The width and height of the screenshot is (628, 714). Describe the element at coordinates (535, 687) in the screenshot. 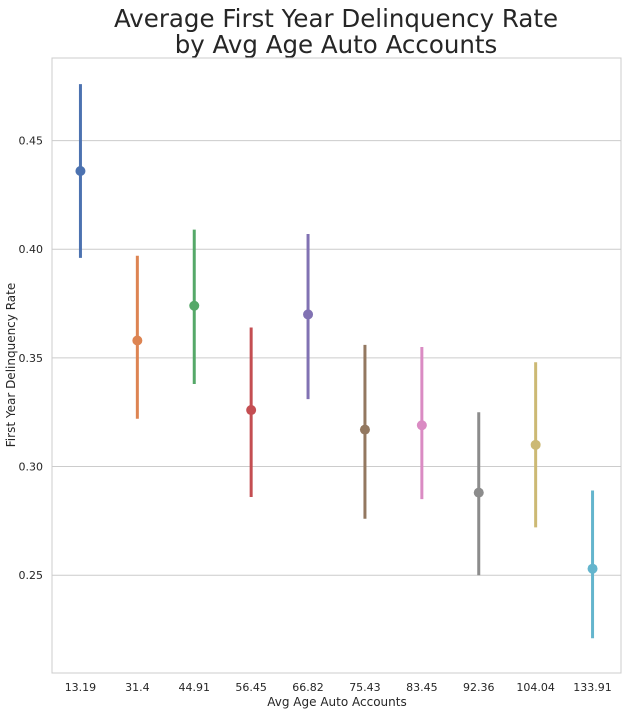

I see `x-tick-label: 104.04` at that location.